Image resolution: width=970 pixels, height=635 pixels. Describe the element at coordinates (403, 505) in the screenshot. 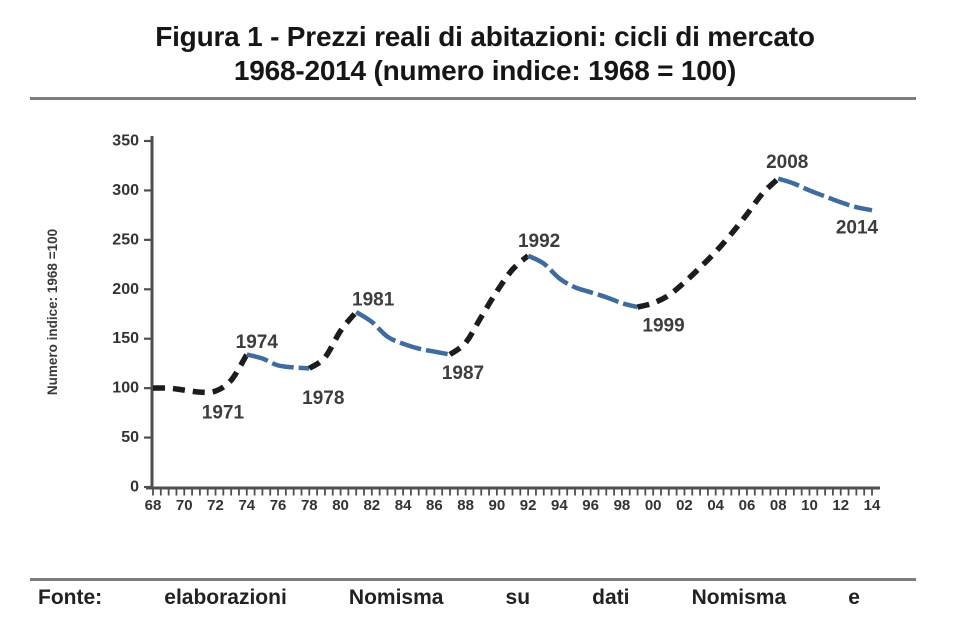

I see `x-tick-label: 84` at that location.